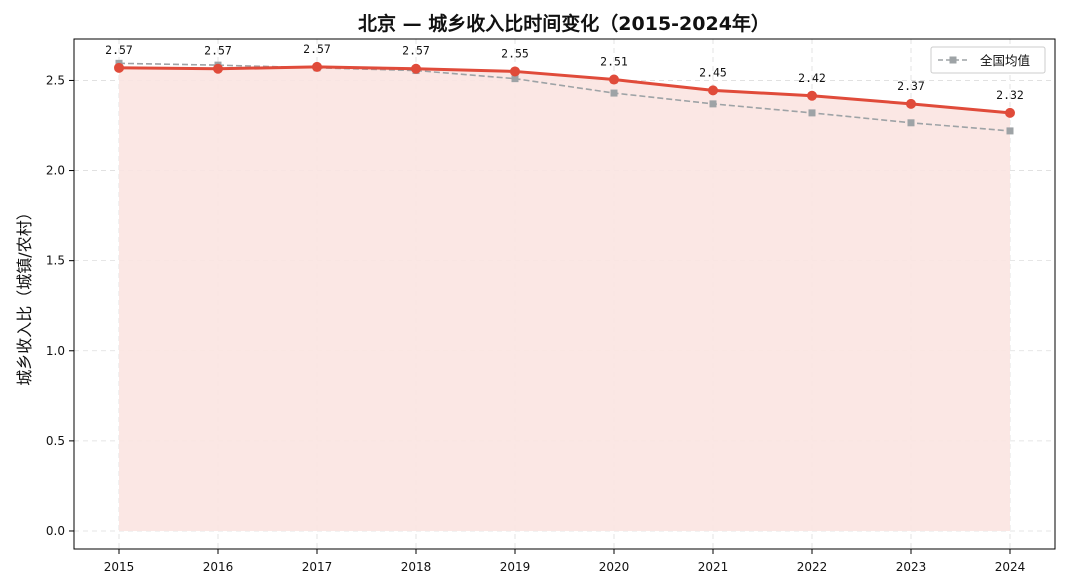 The image size is (1066, 587). I want to click on legend-label-national: 全国均值, so click(1005, 60).